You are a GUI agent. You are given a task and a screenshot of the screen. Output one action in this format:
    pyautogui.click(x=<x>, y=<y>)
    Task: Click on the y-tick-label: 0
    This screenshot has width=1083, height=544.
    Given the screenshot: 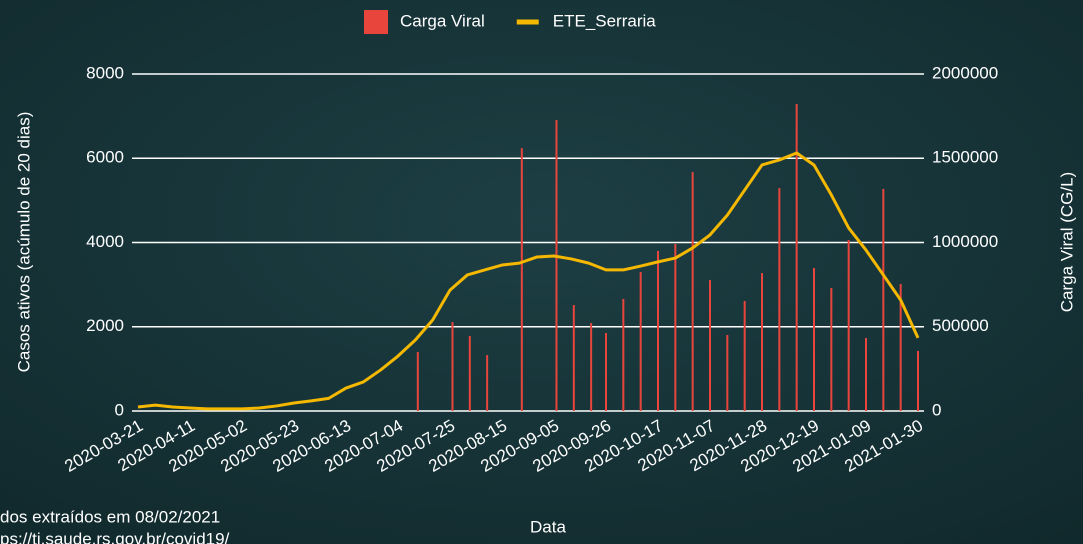 What is the action you would take?
    pyautogui.click(x=119, y=409)
    